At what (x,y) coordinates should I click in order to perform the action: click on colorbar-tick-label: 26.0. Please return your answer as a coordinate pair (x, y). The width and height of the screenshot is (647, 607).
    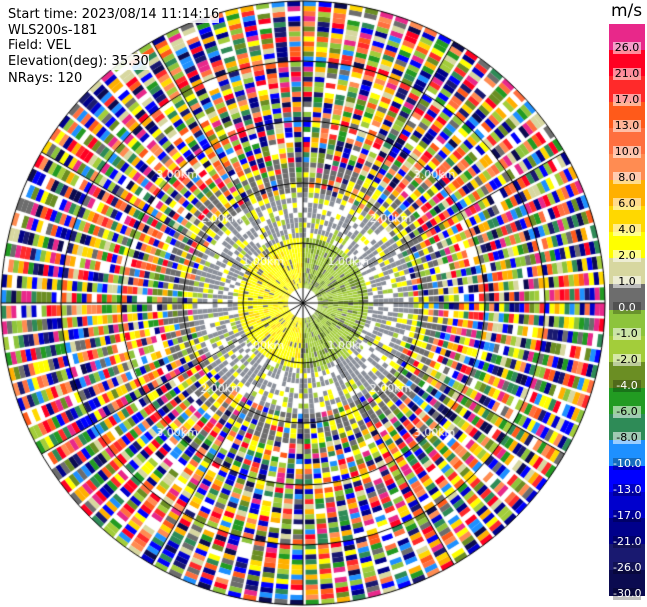
    Looking at the image, I should click on (627, 47).